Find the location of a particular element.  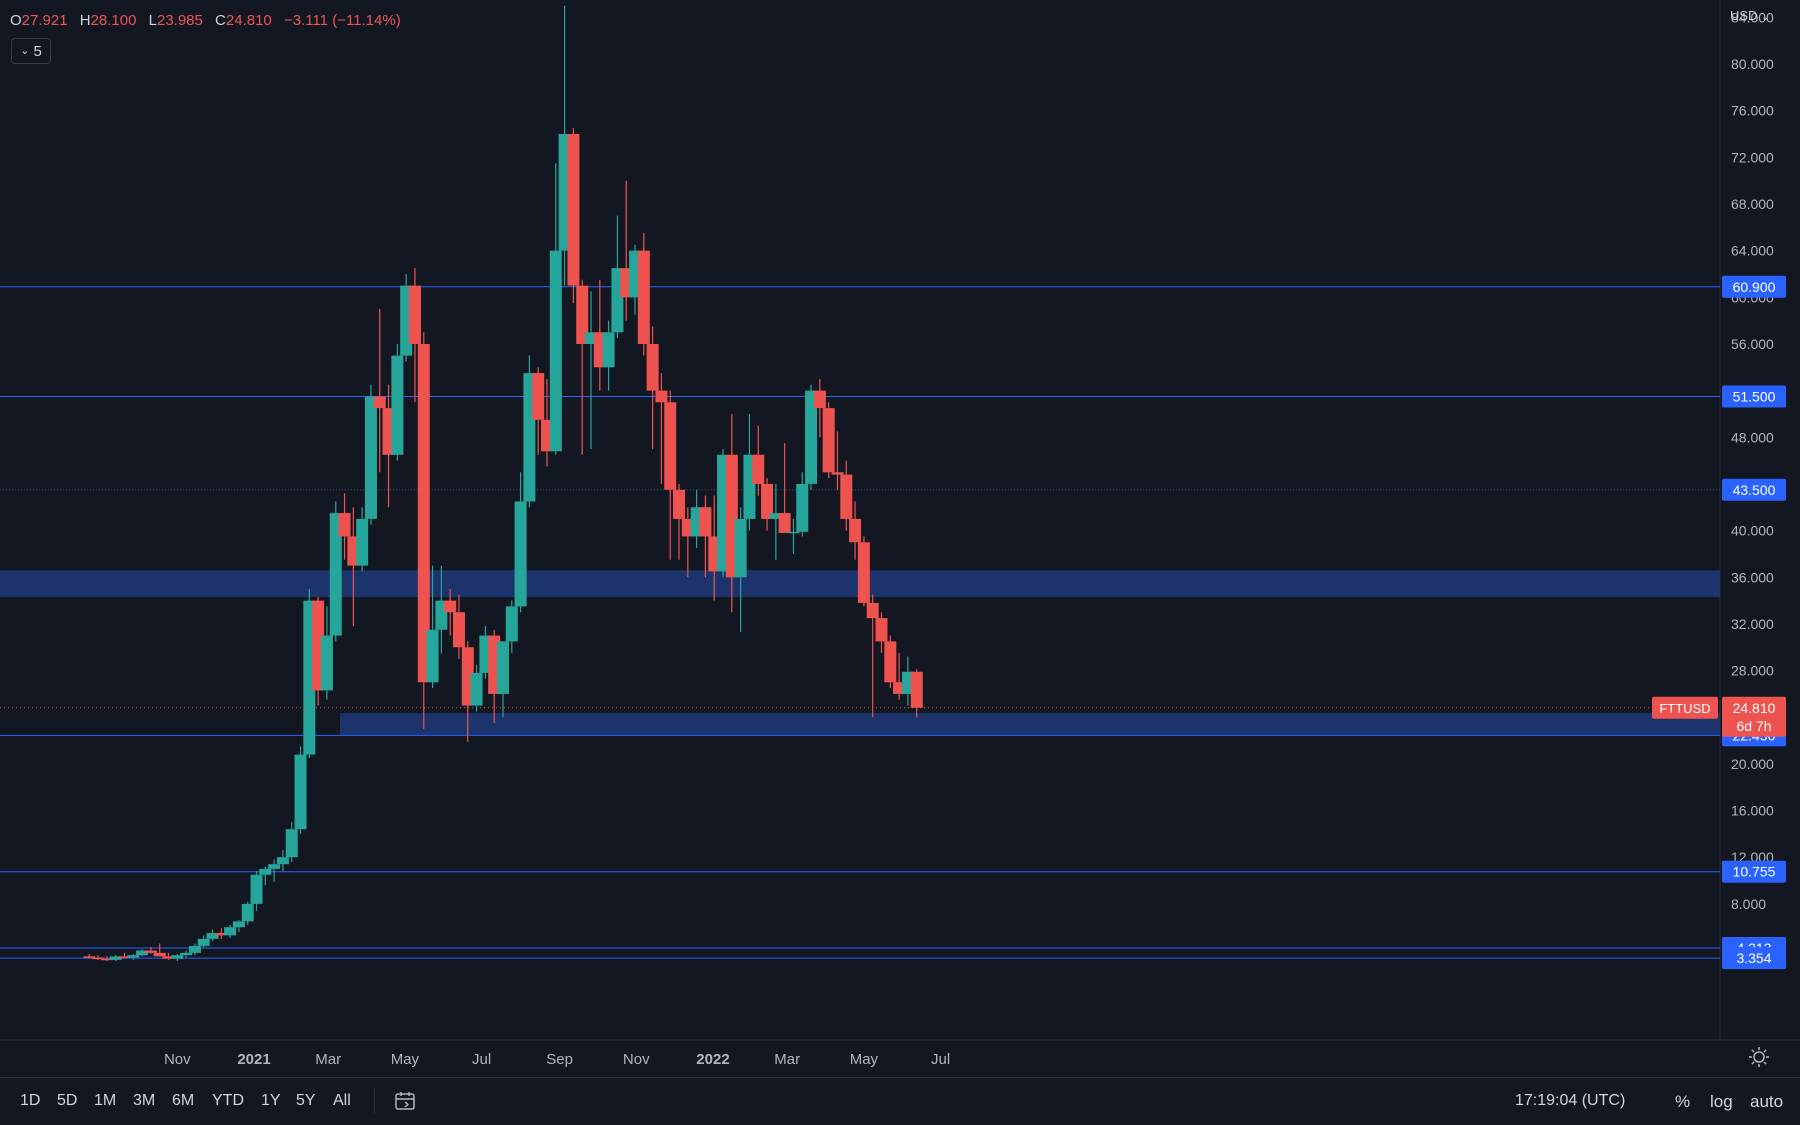

y-tick-label: 20.000 is located at coordinates (1752, 764).